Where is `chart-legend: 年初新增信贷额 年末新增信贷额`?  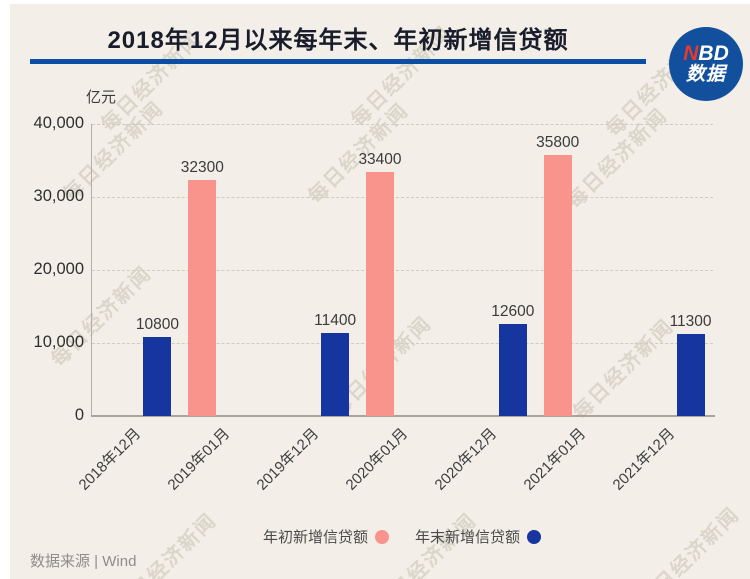 chart-legend: 年初新增信贷额 年末新增信贷额 is located at coordinates (402, 536).